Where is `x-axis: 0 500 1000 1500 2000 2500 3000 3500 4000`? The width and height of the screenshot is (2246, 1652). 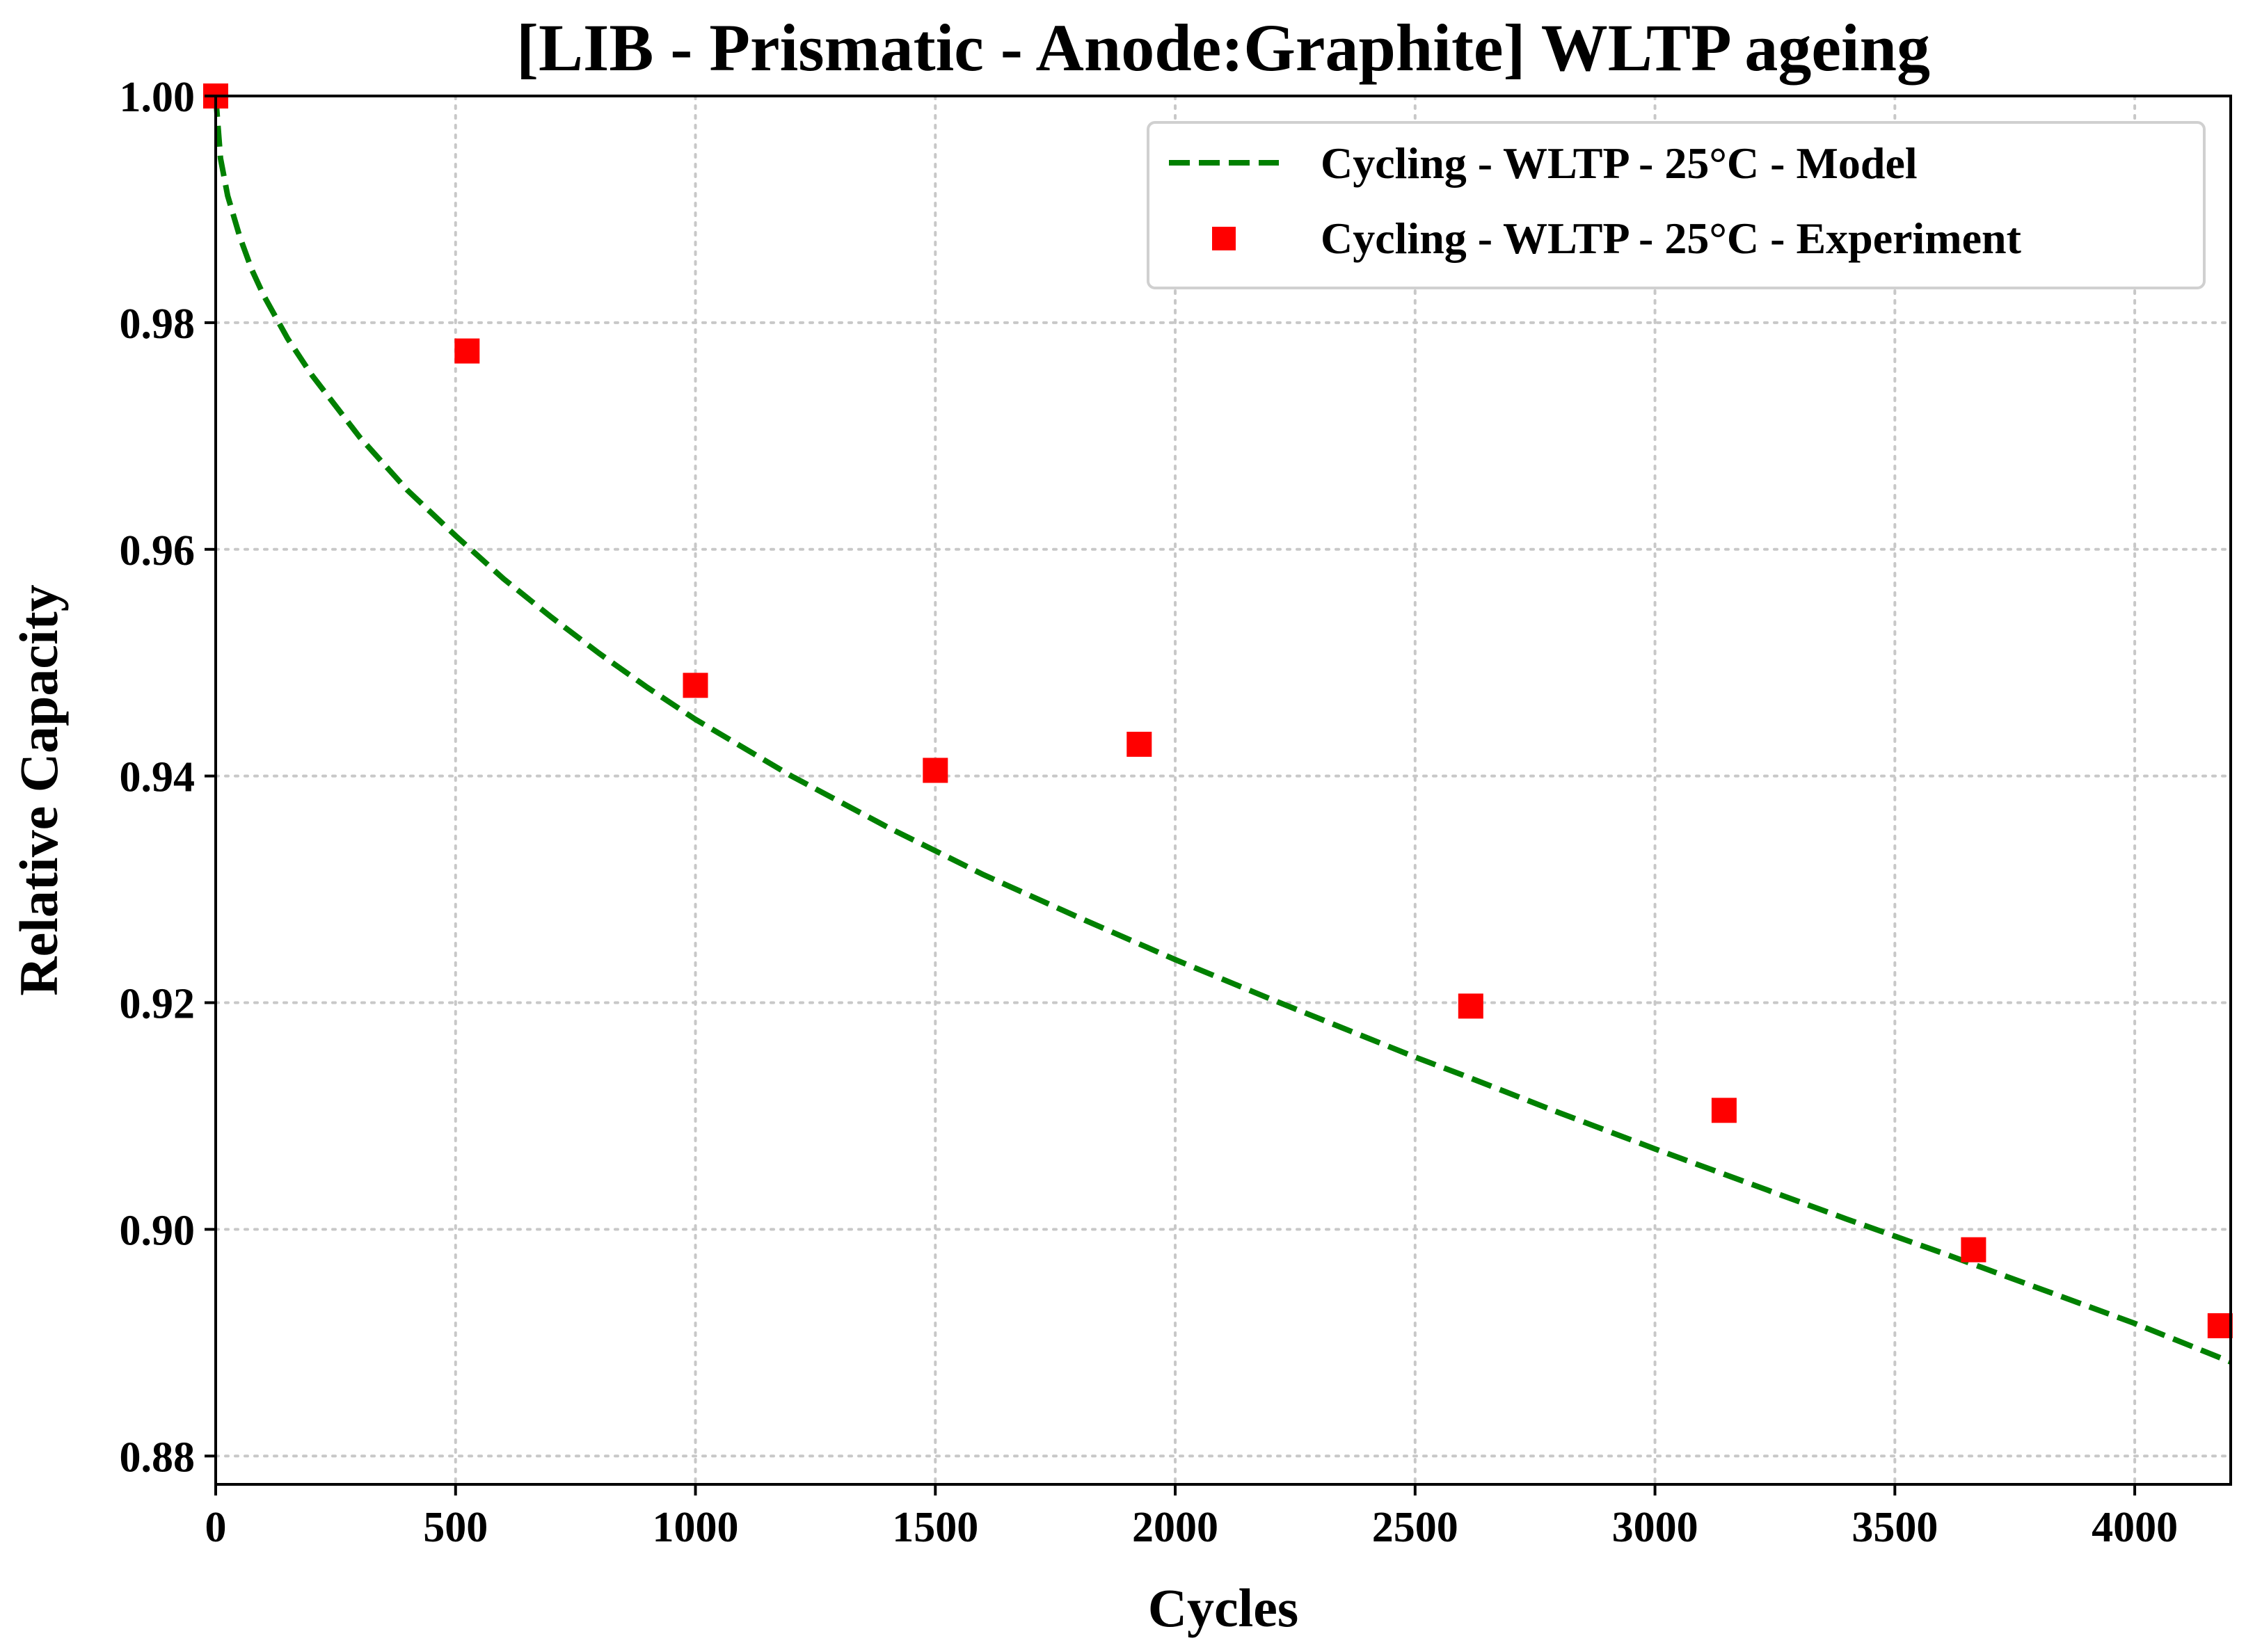 x-axis: 0 500 1000 1500 2000 2500 3000 3500 4000 is located at coordinates (1191, 1517).